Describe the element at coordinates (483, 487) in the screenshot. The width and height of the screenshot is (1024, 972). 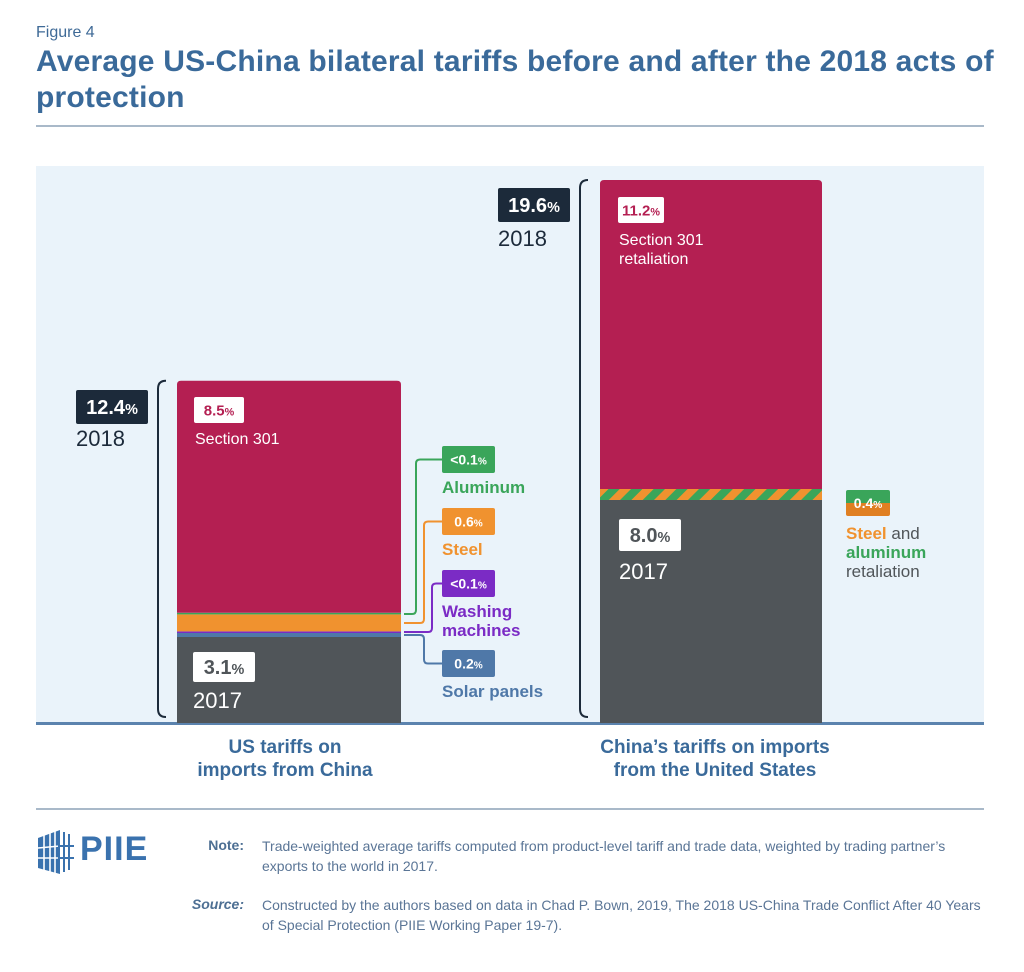
I see `callout-aluminum-caption: Aluminum` at that location.